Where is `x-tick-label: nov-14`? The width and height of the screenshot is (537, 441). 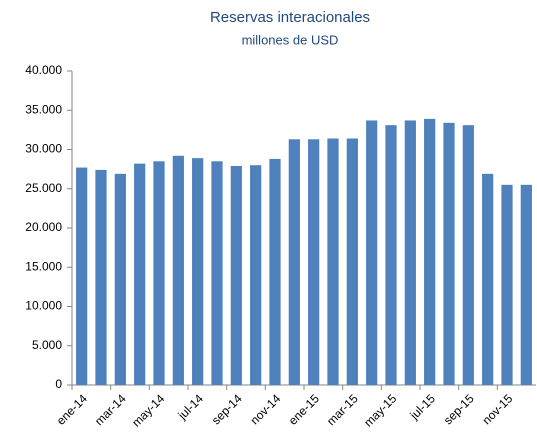
x-tick-label: nov-14 is located at coordinates (266, 409).